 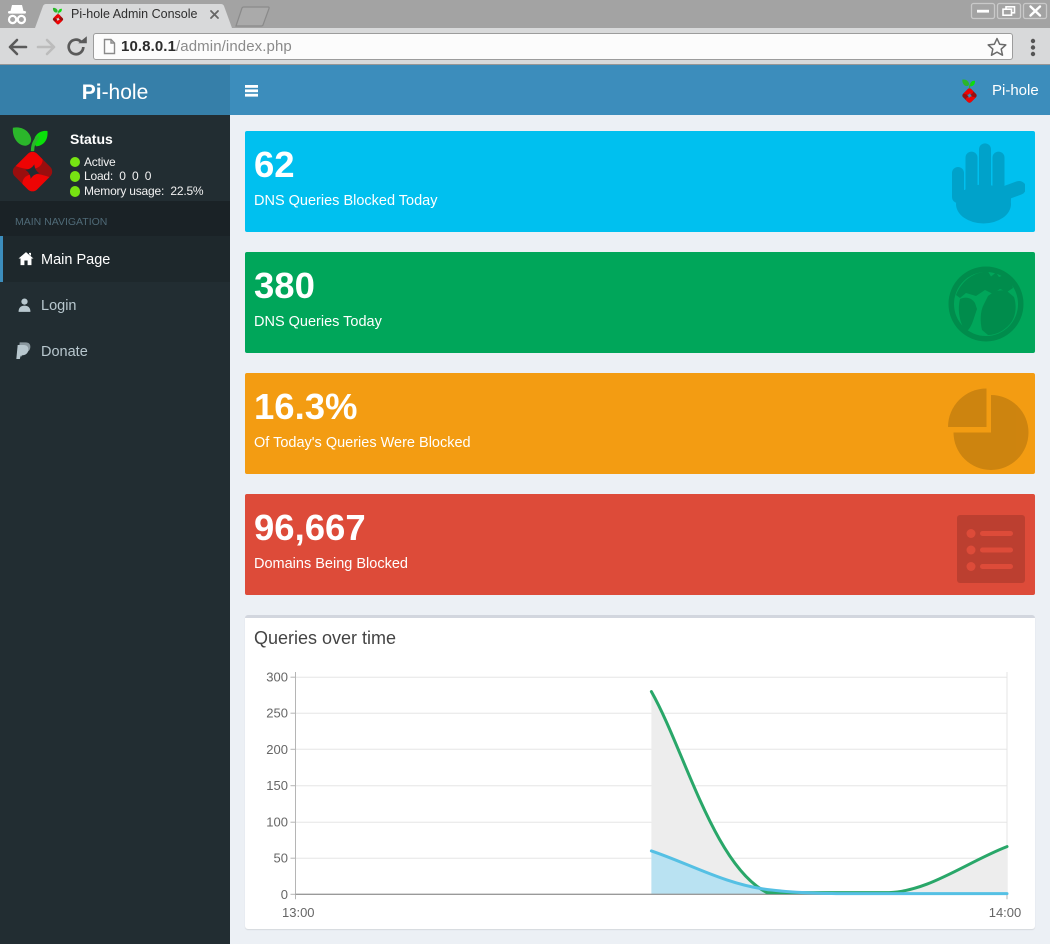 I want to click on svg-text: 100, so click(x=277, y=822).